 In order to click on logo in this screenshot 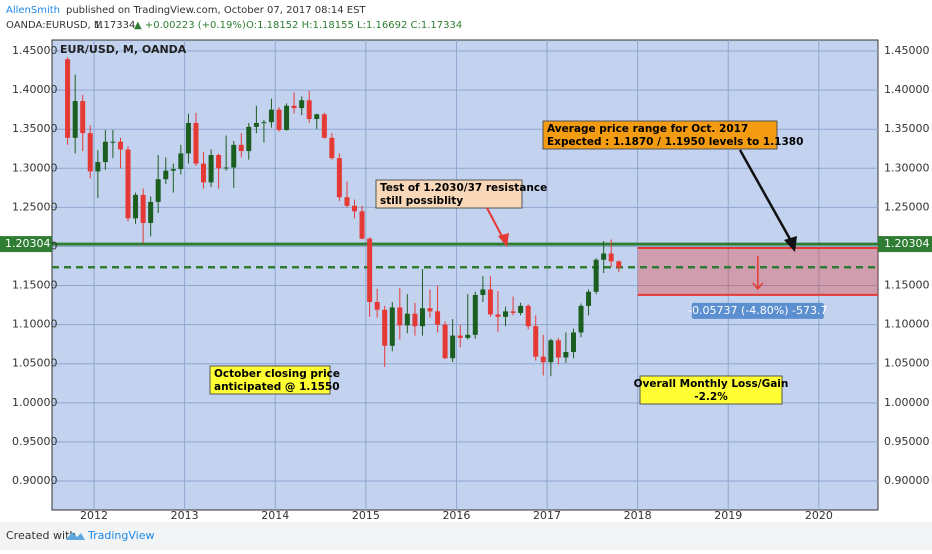, I will do `click(75, 536)`.